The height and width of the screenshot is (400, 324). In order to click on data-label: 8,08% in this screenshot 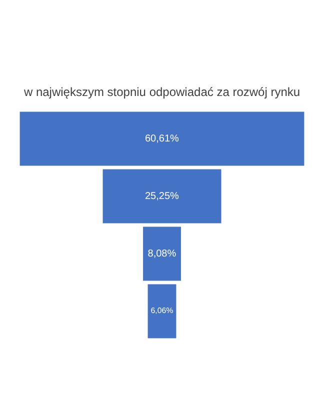, I will do `click(162, 254)`.